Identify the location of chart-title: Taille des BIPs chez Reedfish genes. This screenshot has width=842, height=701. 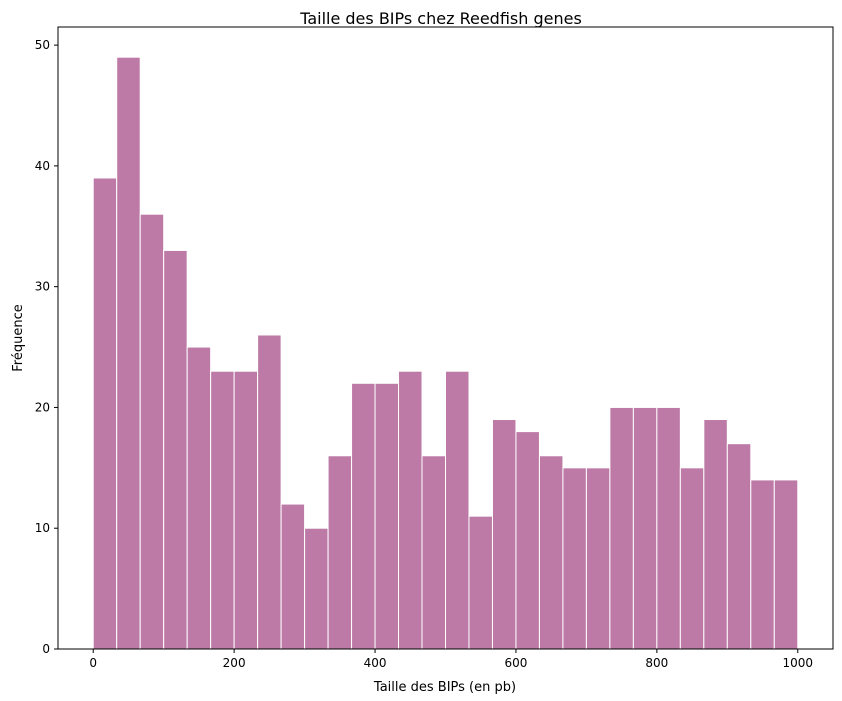
(440, 18).